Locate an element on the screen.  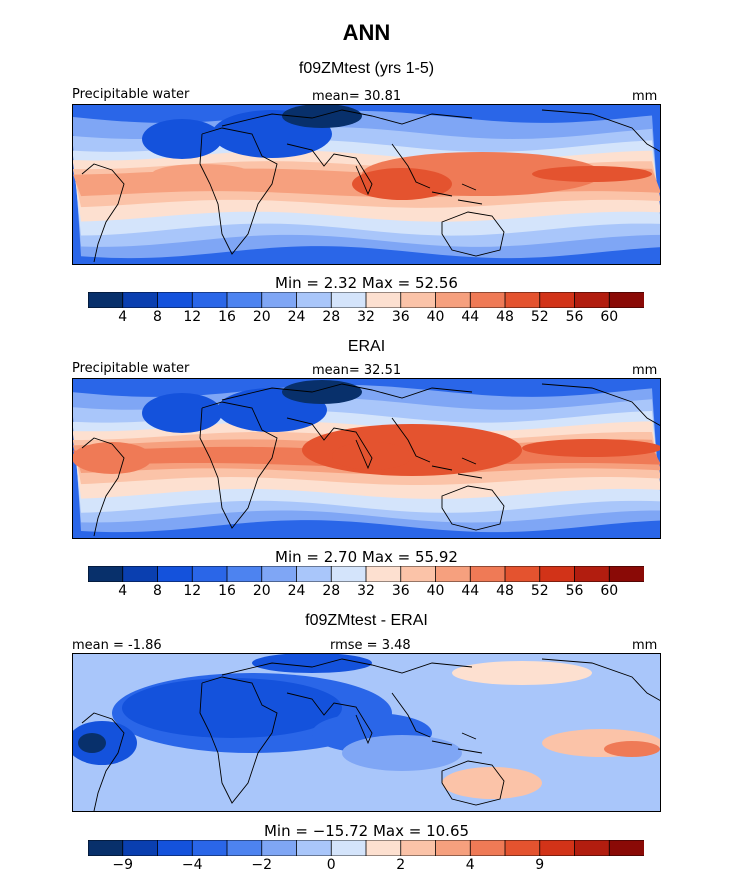
colorbar-1-tick-label: 28 is located at coordinates (331, 317).